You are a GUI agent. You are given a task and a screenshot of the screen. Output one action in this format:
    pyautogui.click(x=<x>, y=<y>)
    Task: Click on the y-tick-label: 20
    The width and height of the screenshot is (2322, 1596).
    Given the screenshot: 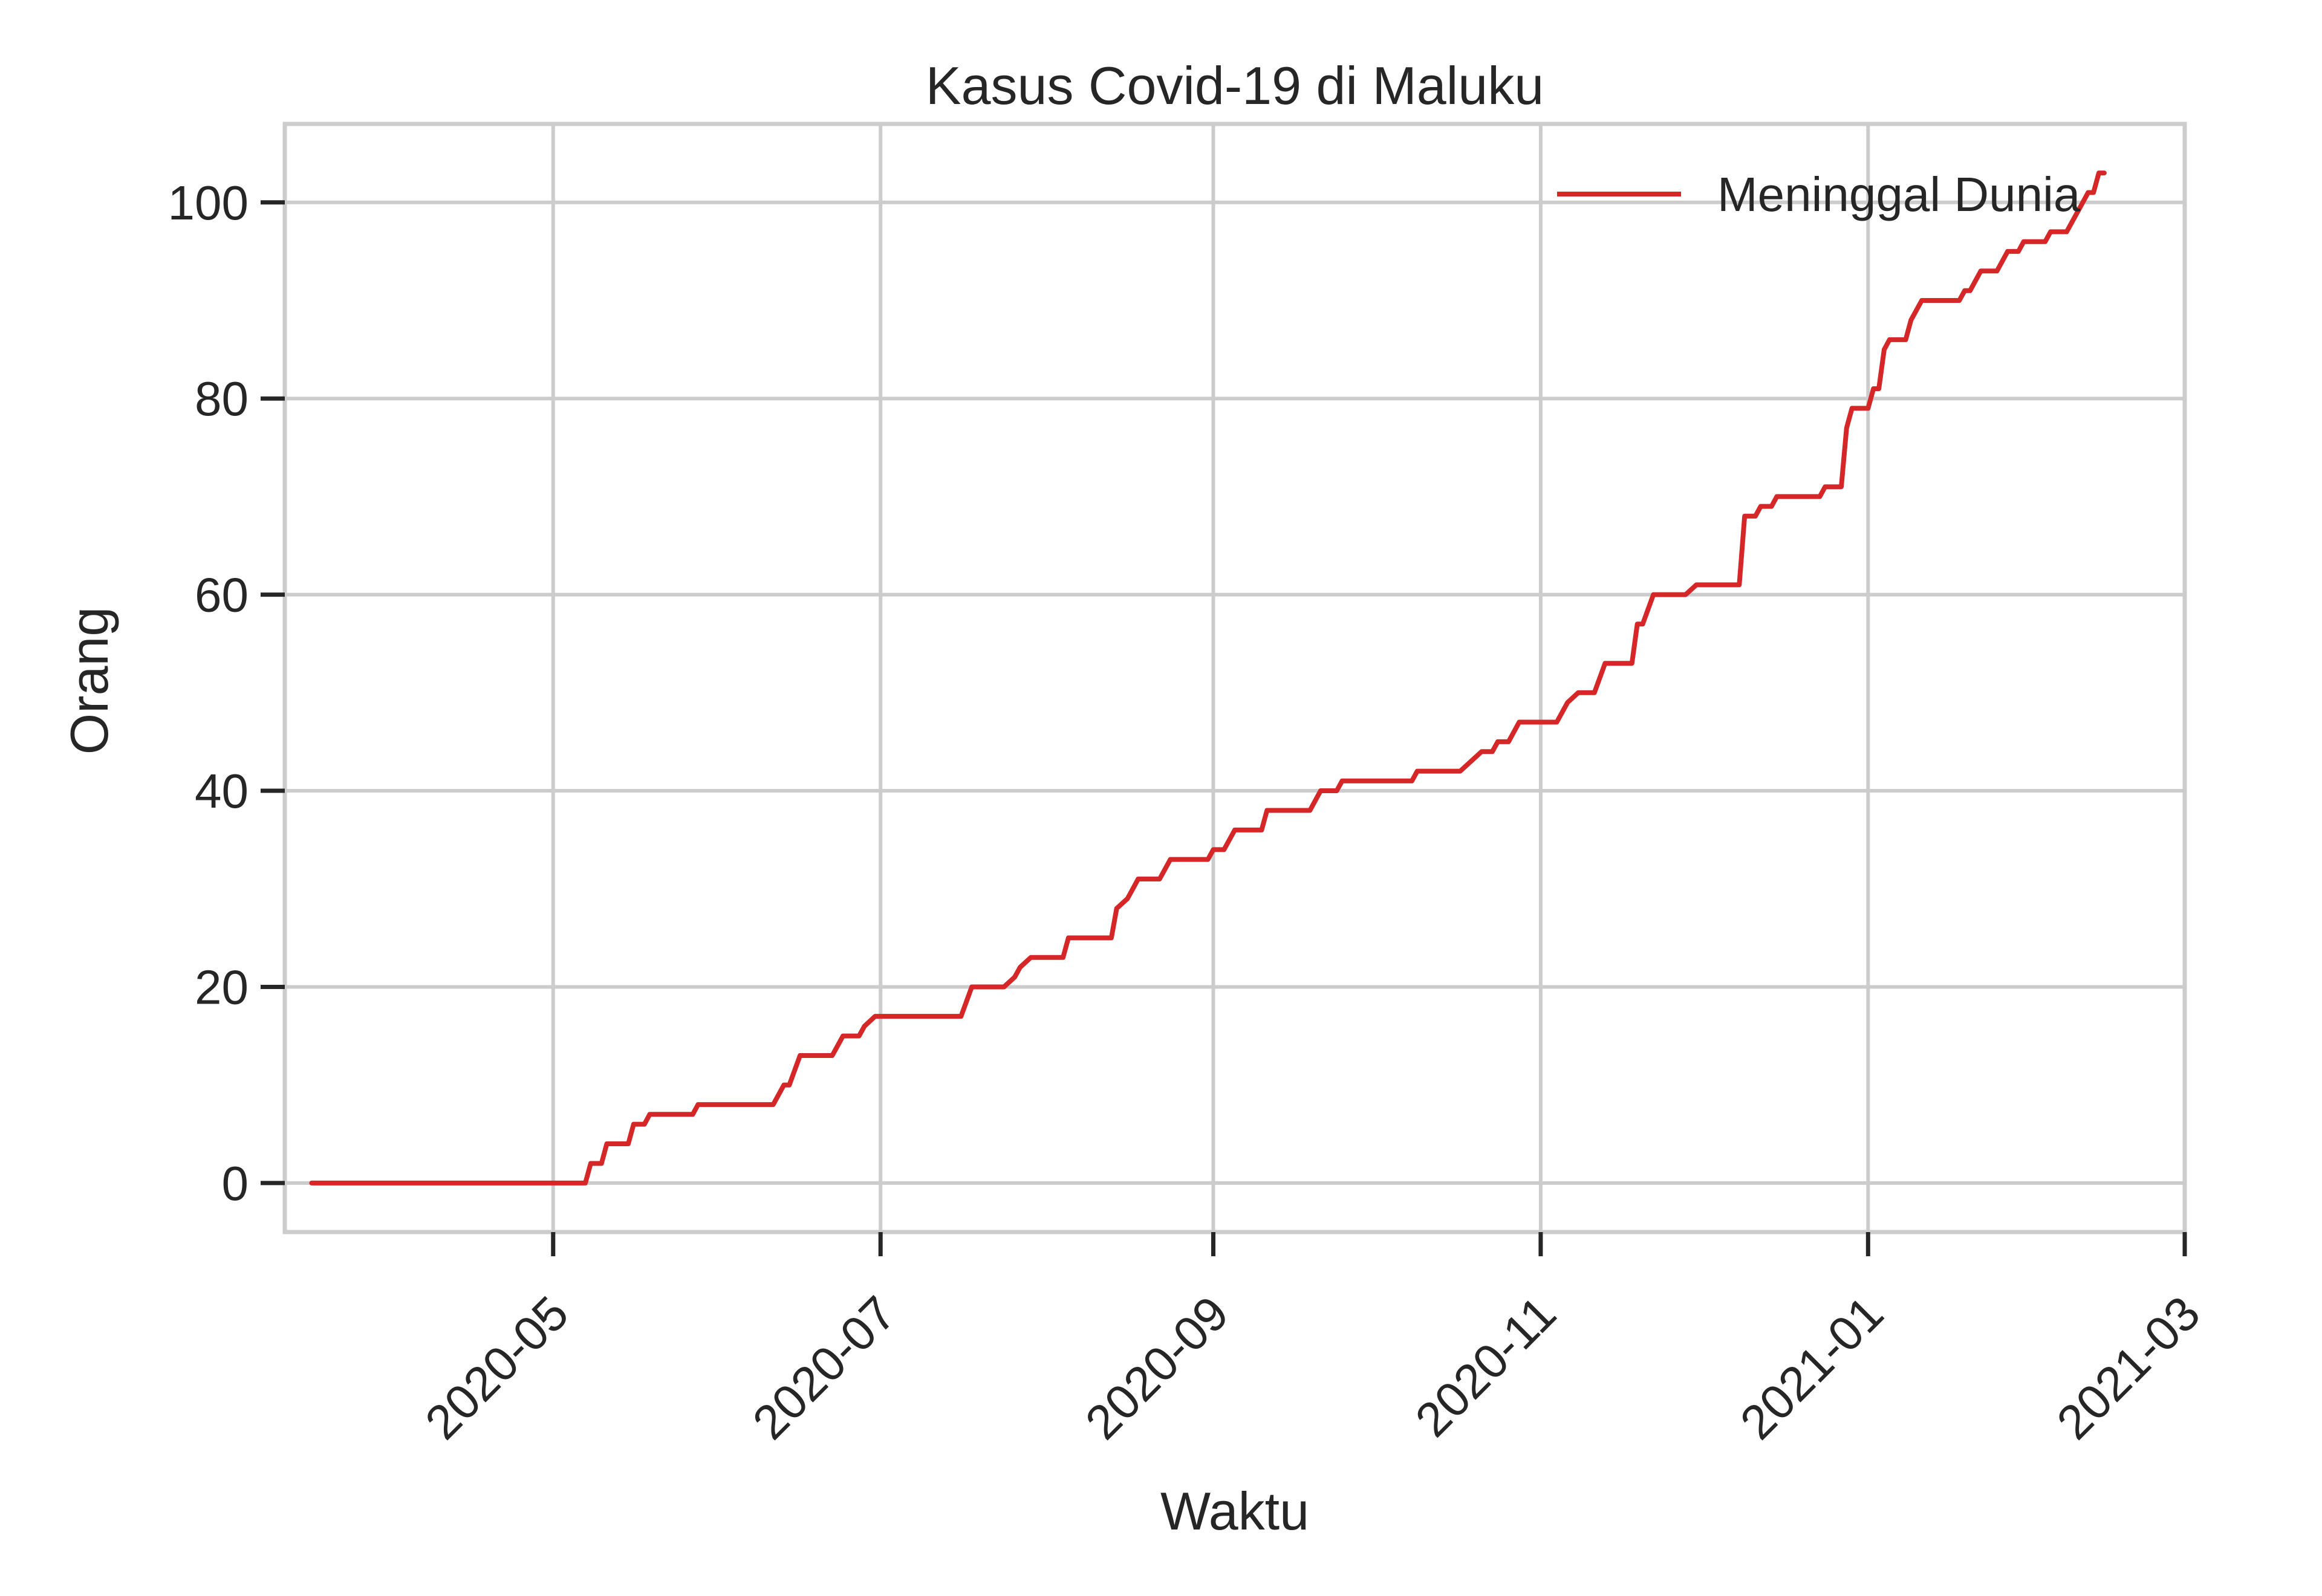 What is the action you would take?
    pyautogui.click(x=222, y=987)
    